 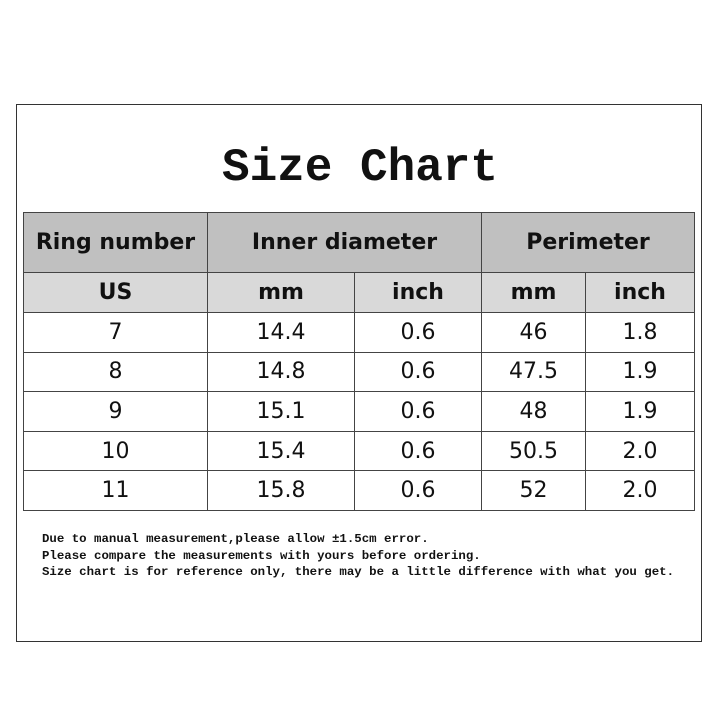 I want to click on header-row-groups: Ring number Inner diameter Perimeter, so click(x=359, y=242).